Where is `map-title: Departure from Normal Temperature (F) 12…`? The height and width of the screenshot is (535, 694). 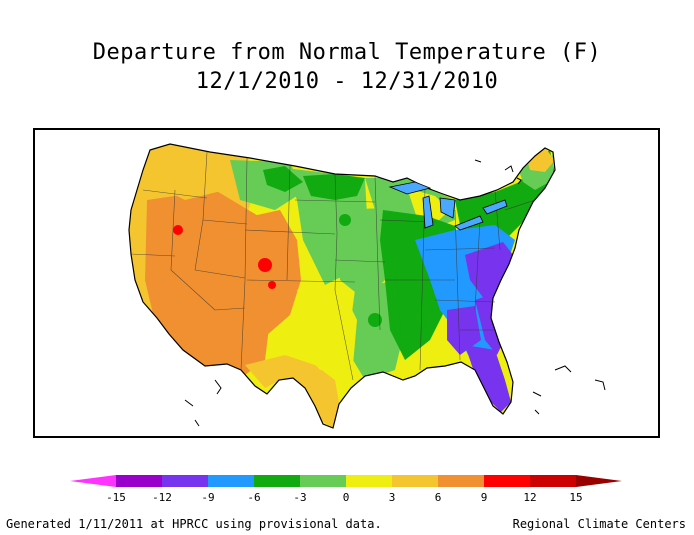
map-title: Departure from Normal Temperature (F) 12… is located at coordinates (347, 67).